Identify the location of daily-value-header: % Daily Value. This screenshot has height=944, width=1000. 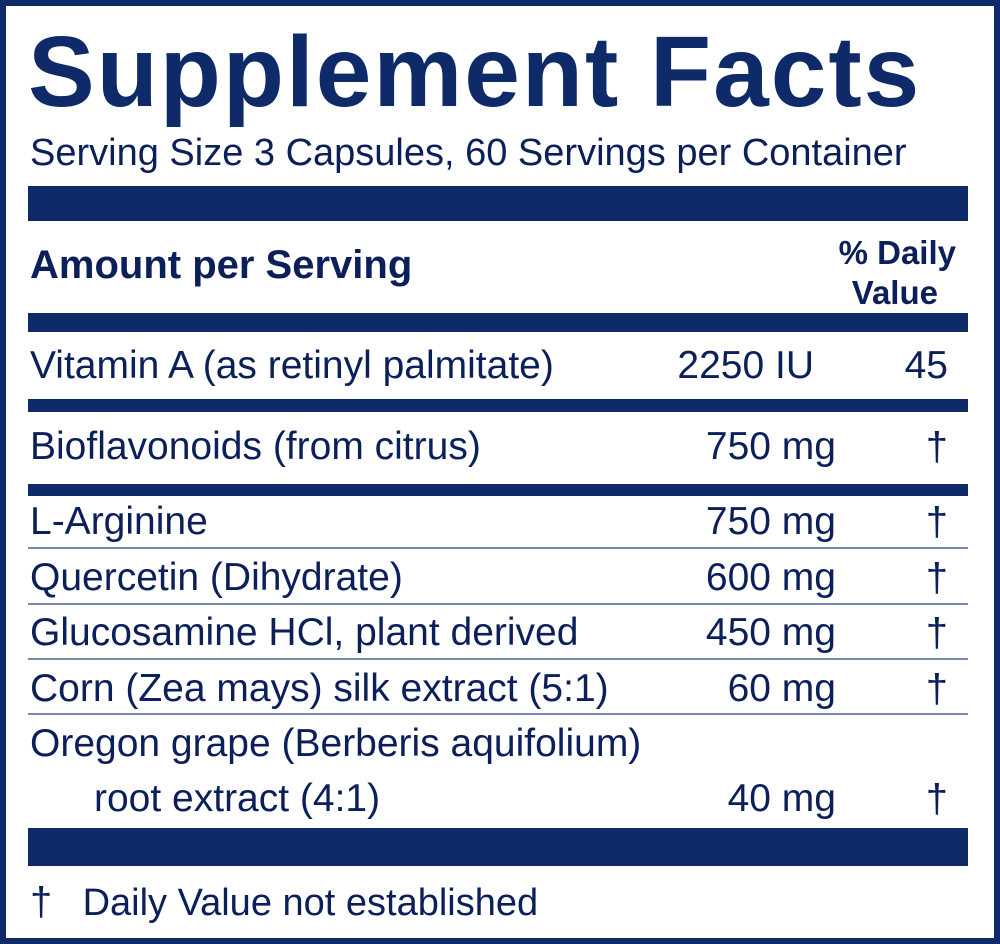
(886, 273).